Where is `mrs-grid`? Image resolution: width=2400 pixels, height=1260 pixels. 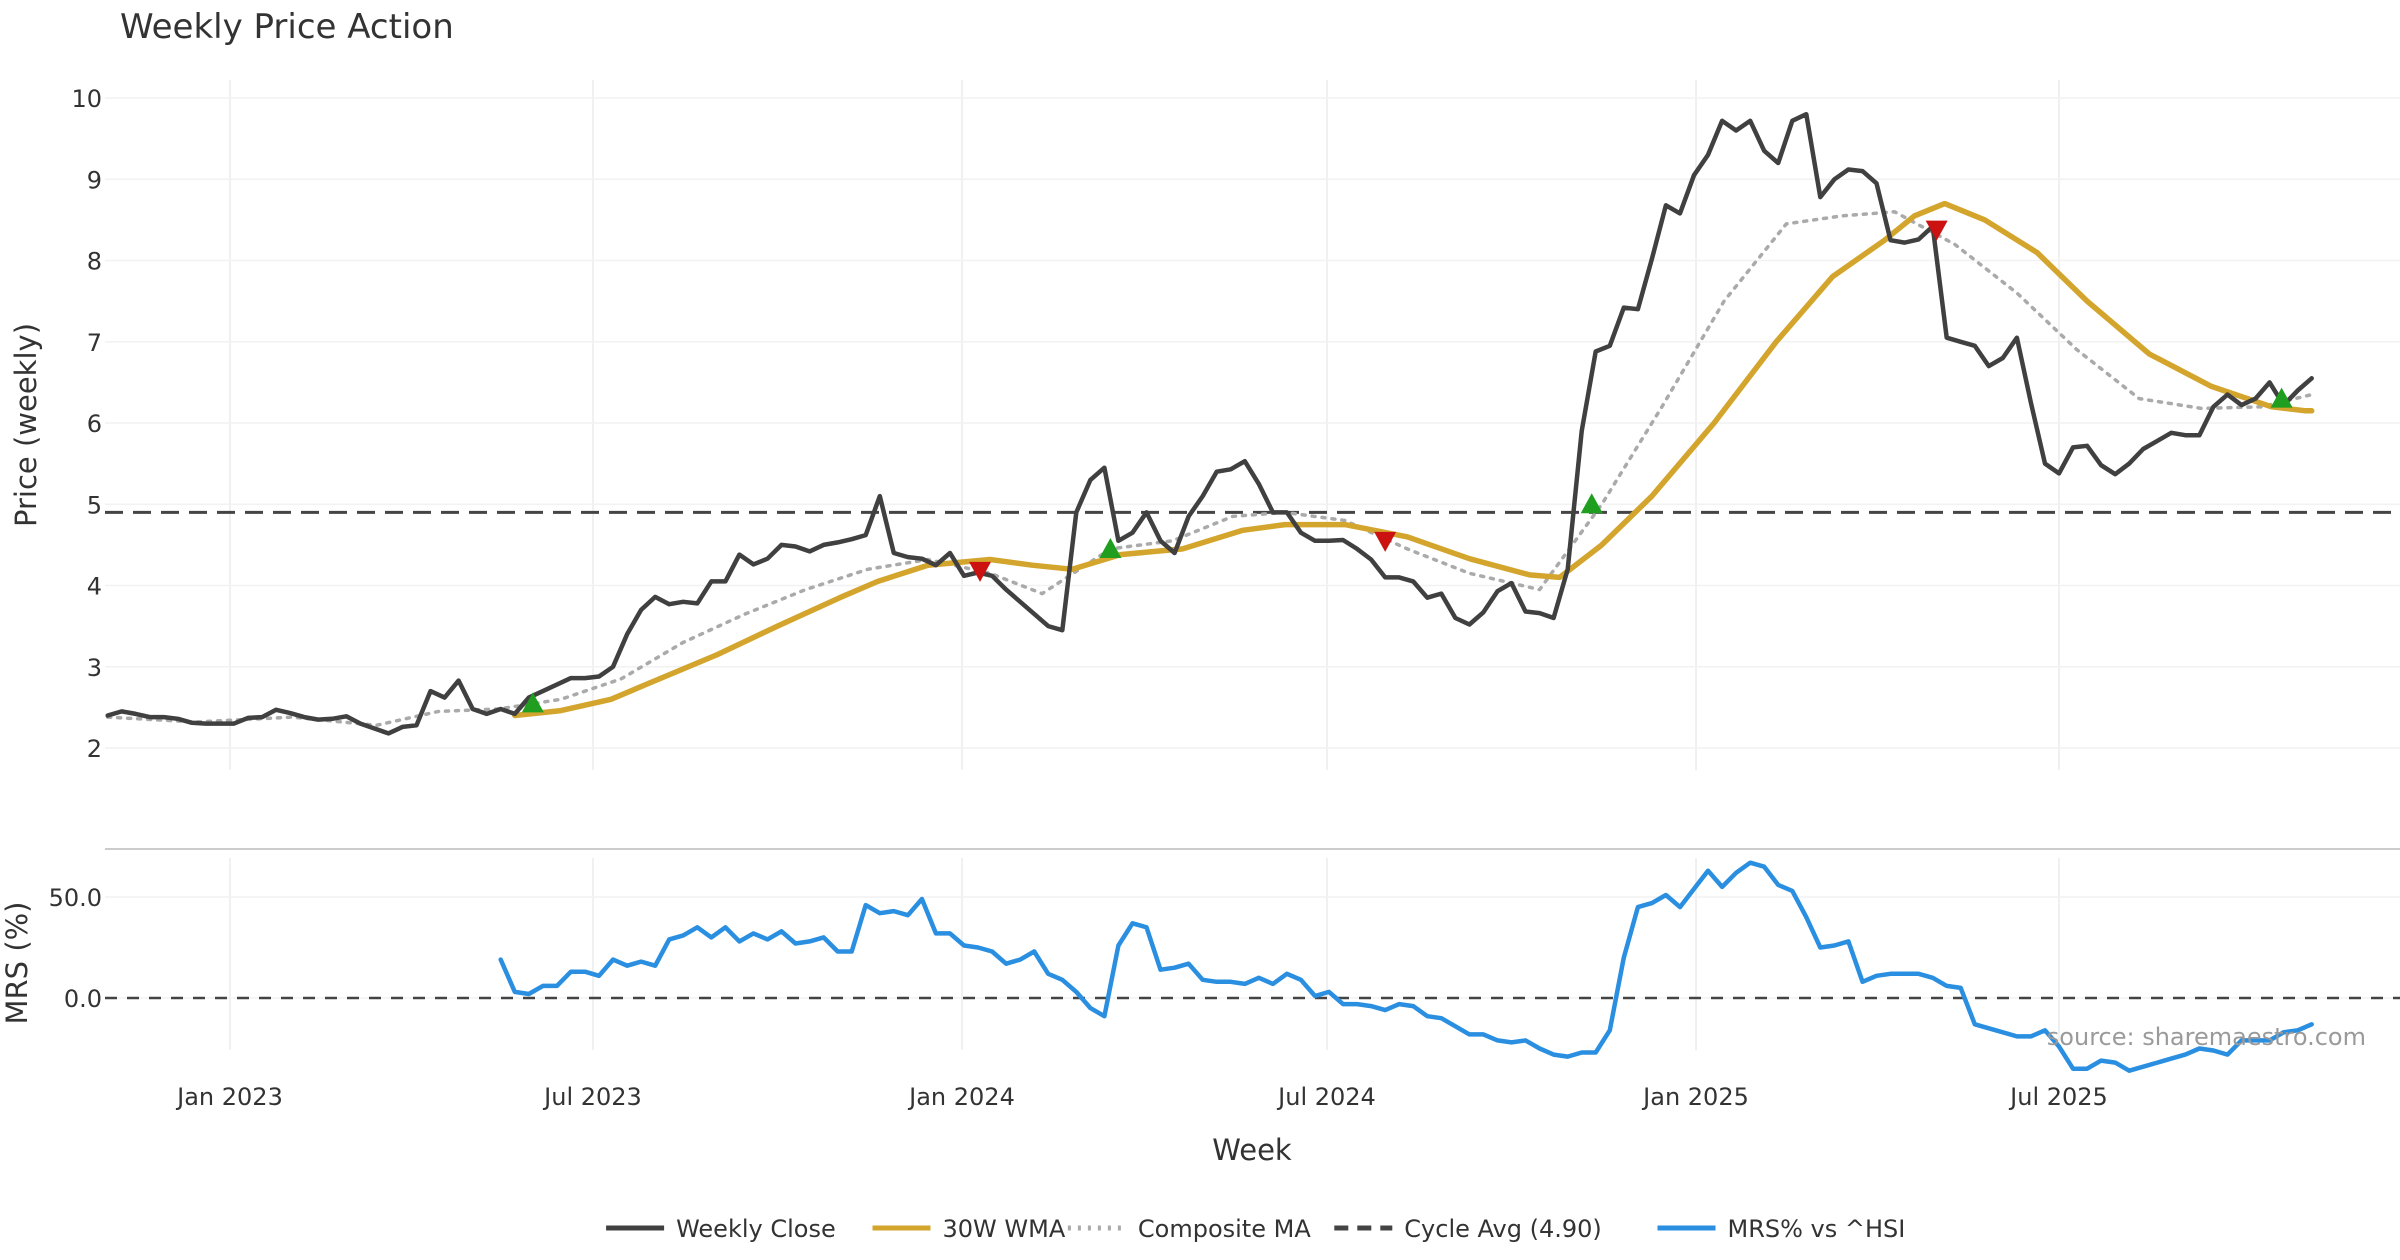
mrs-grid is located at coordinates (1252, 954).